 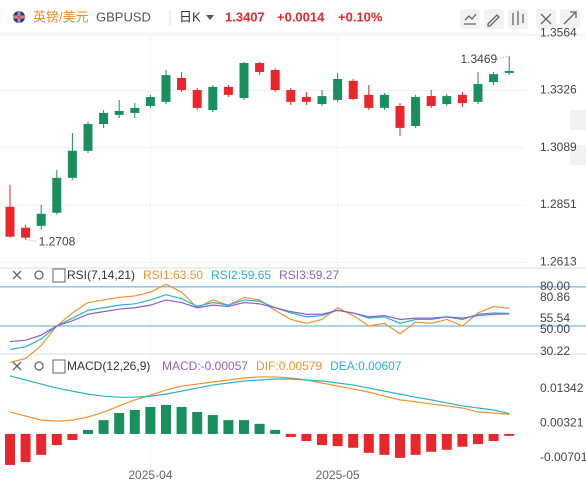 I want to click on y-tick-label: 55.54, so click(x=555, y=318).